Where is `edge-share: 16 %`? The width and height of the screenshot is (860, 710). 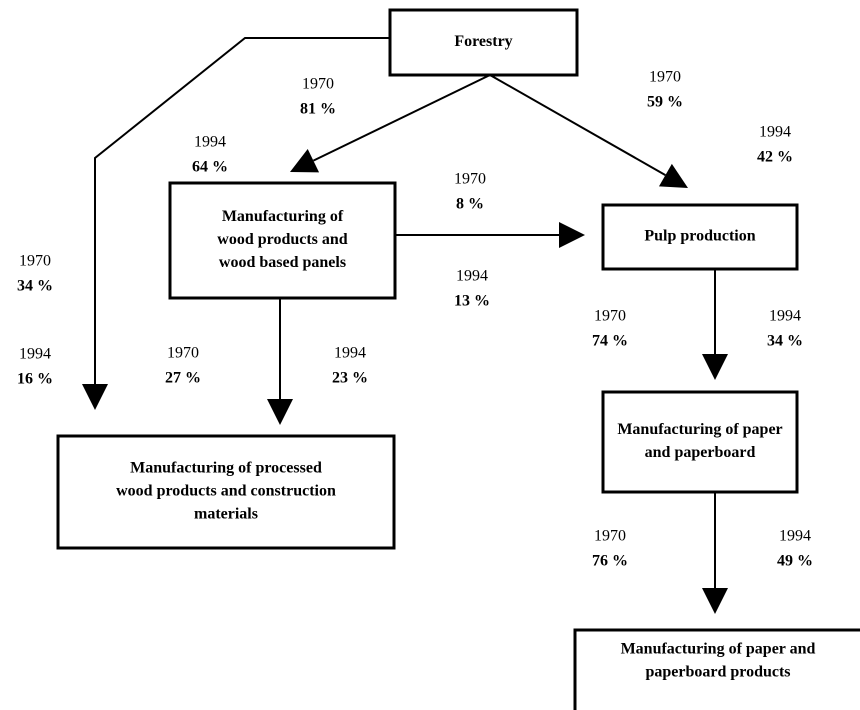
edge-share: 16 % is located at coordinates (35, 379).